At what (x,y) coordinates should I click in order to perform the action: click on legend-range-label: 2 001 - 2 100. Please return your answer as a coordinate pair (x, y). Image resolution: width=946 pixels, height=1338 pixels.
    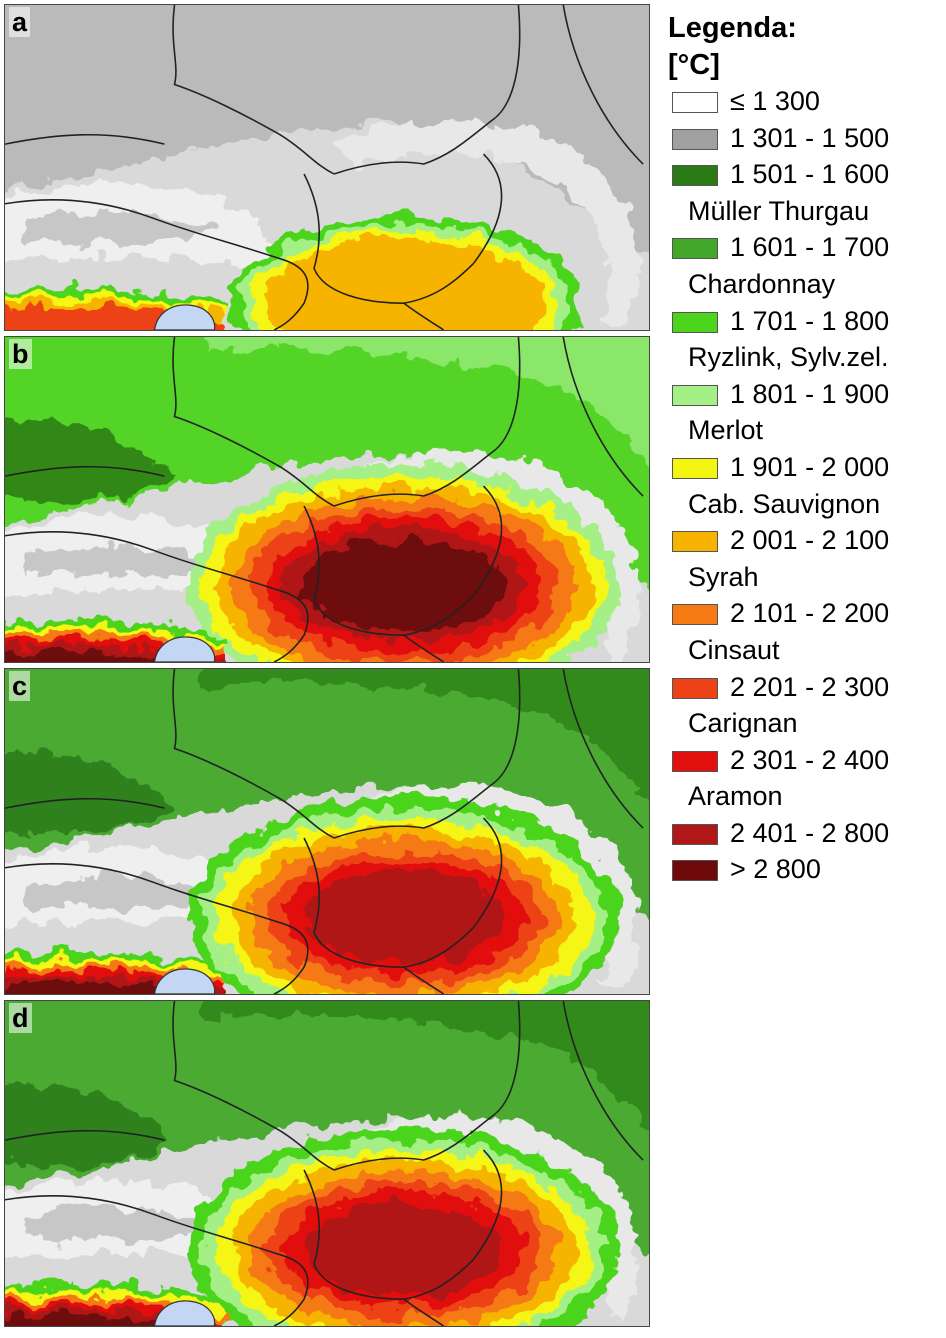
    Looking at the image, I should click on (810, 540).